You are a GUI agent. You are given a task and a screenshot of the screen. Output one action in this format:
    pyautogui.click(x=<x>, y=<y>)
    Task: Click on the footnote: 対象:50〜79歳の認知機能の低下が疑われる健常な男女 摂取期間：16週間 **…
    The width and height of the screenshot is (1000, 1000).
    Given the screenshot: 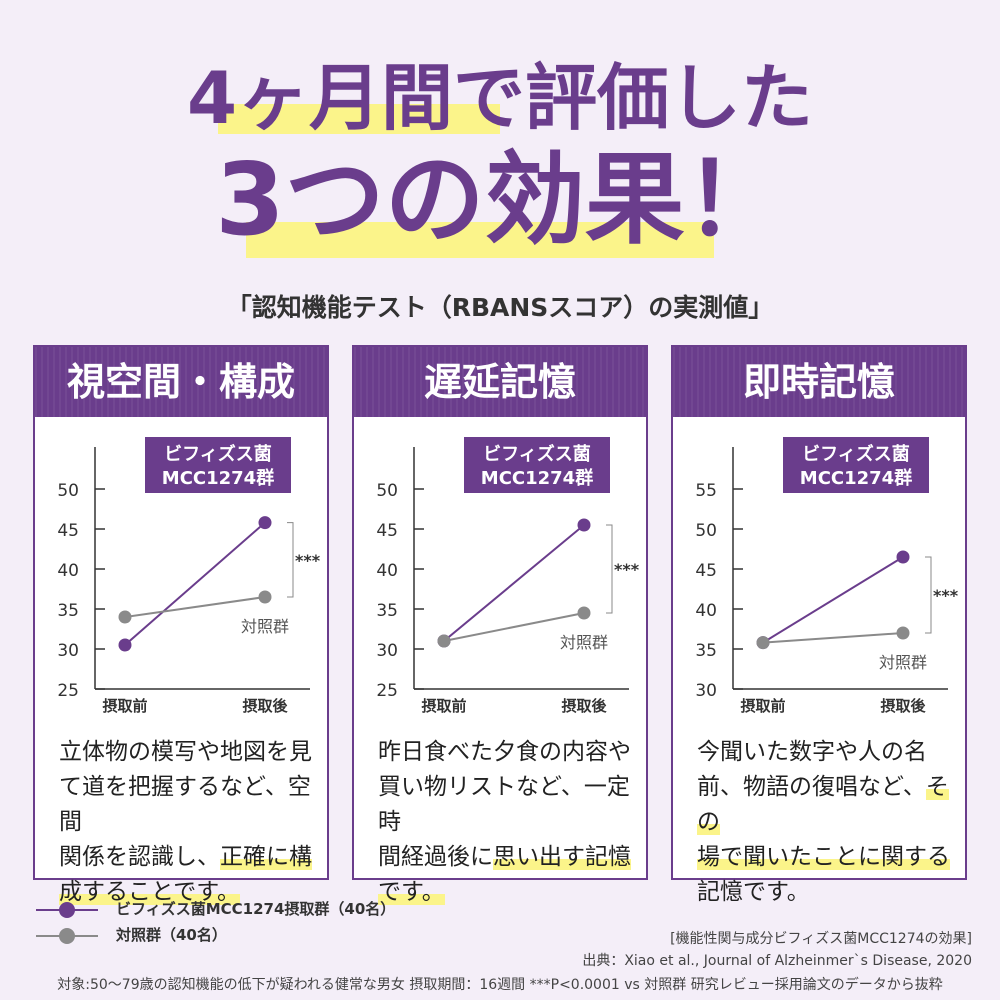 What is the action you would take?
    pyautogui.click(x=500, y=985)
    